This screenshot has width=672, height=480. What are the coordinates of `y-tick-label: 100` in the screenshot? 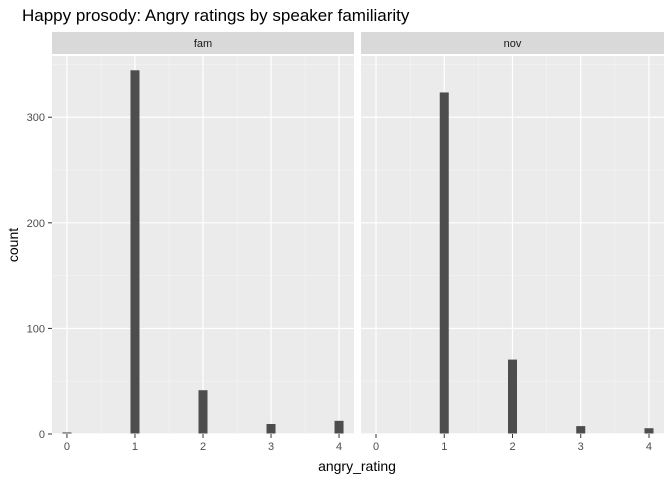 It's located at (36, 329).